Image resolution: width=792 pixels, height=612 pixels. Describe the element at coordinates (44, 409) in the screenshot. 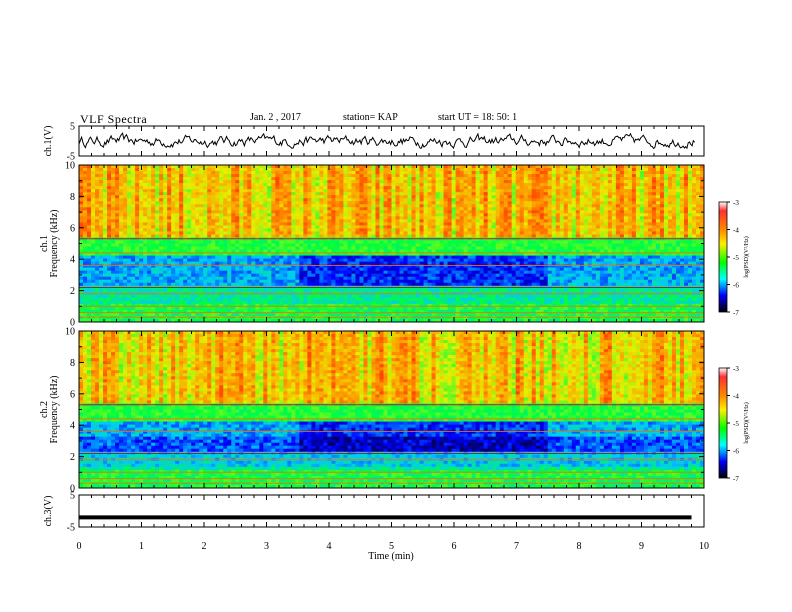

I see `y-axis-label: ch.2` at that location.